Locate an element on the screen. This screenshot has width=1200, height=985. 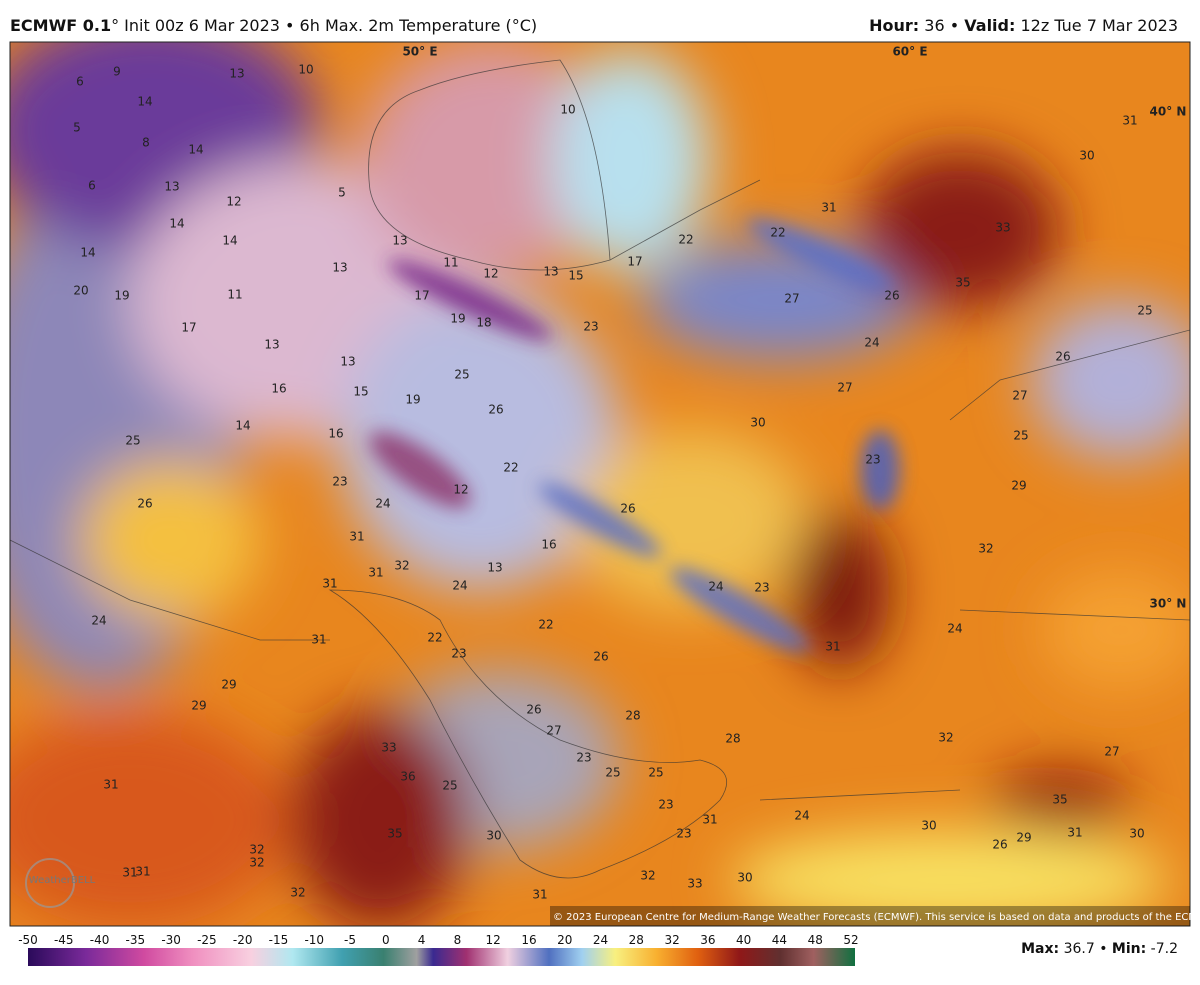
colorbar-tick-label: 24 is located at coordinates (600, 940).